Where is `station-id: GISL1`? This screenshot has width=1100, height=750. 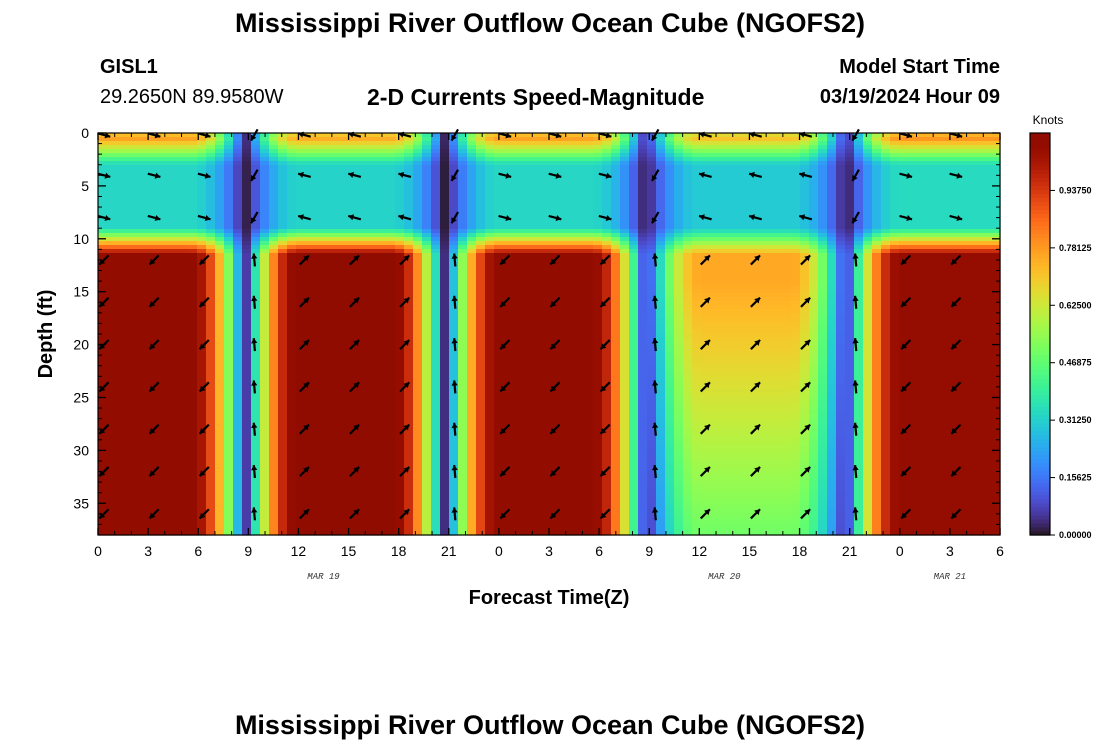
station-id: GISL1 is located at coordinates (129, 67).